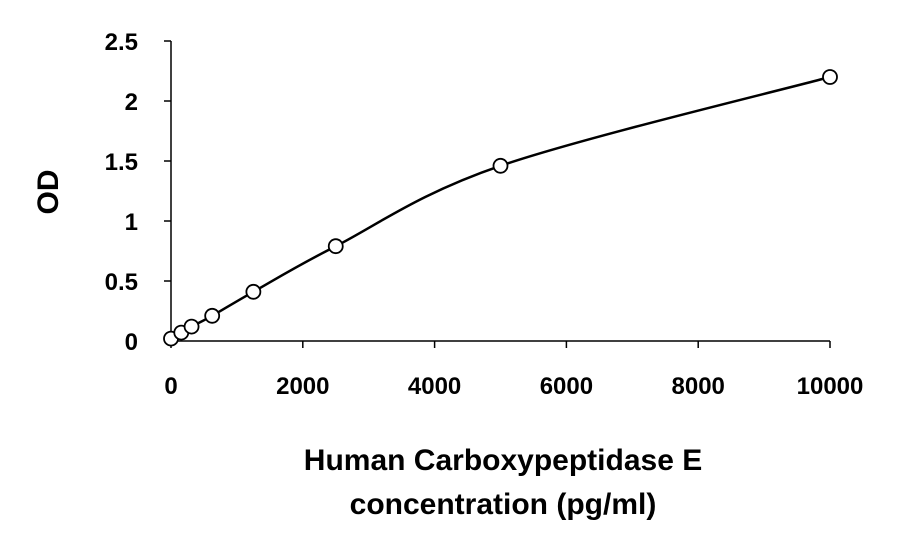 Image resolution: width=916 pixels, height=551 pixels. I want to click on y-axis-title: OD, so click(48, 192).